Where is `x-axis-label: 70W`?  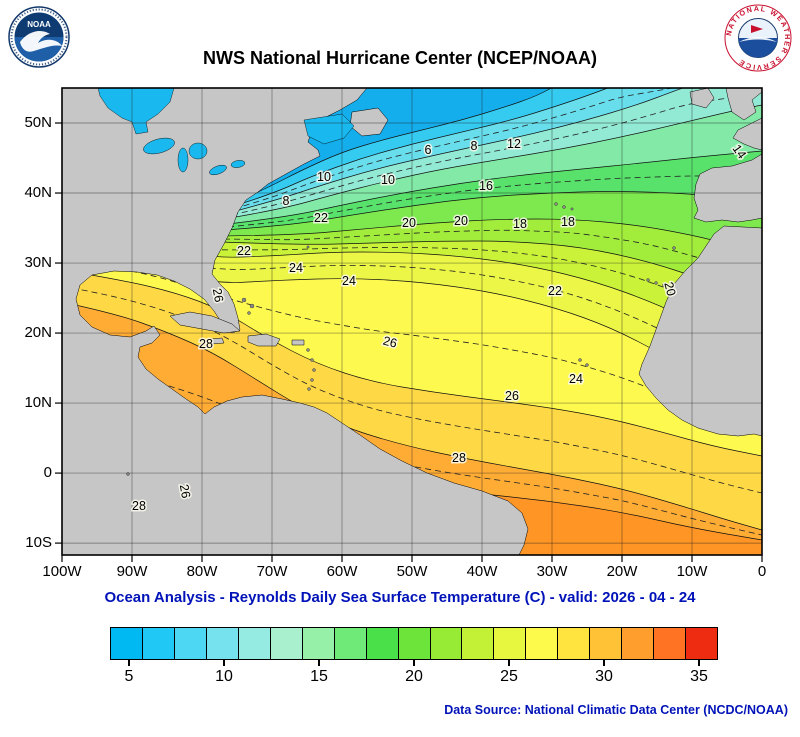
x-axis-label: 70W is located at coordinates (272, 571).